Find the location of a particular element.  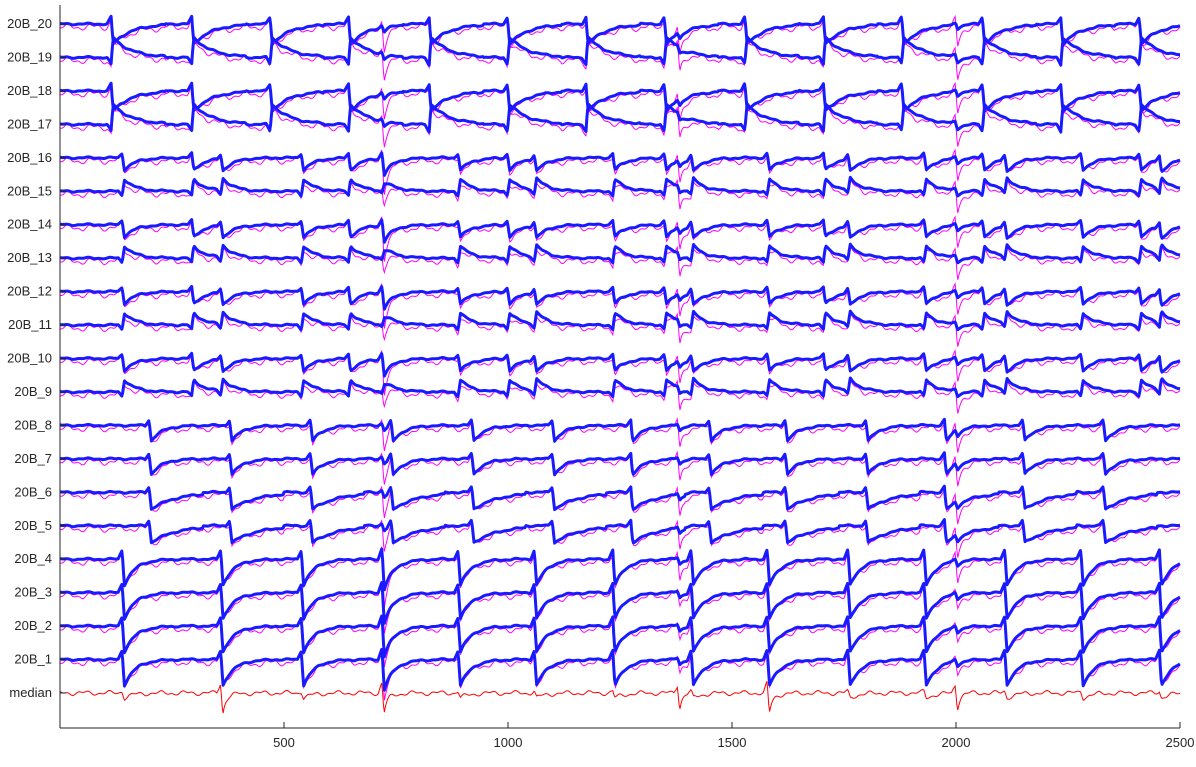

channel-label-20b-2: 20B_2 is located at coordinates (33, 625).